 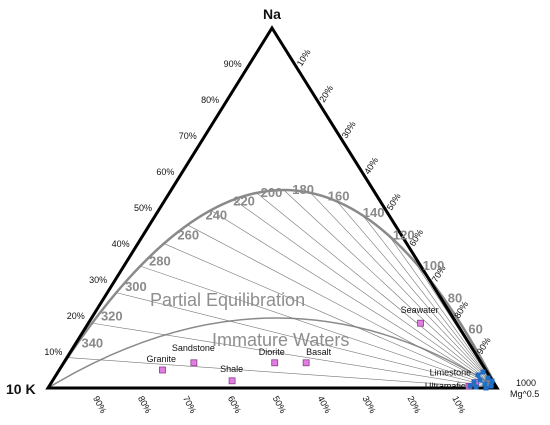 I want to click on reference-label-diorite: Diorite, so click(x=272, y=352).